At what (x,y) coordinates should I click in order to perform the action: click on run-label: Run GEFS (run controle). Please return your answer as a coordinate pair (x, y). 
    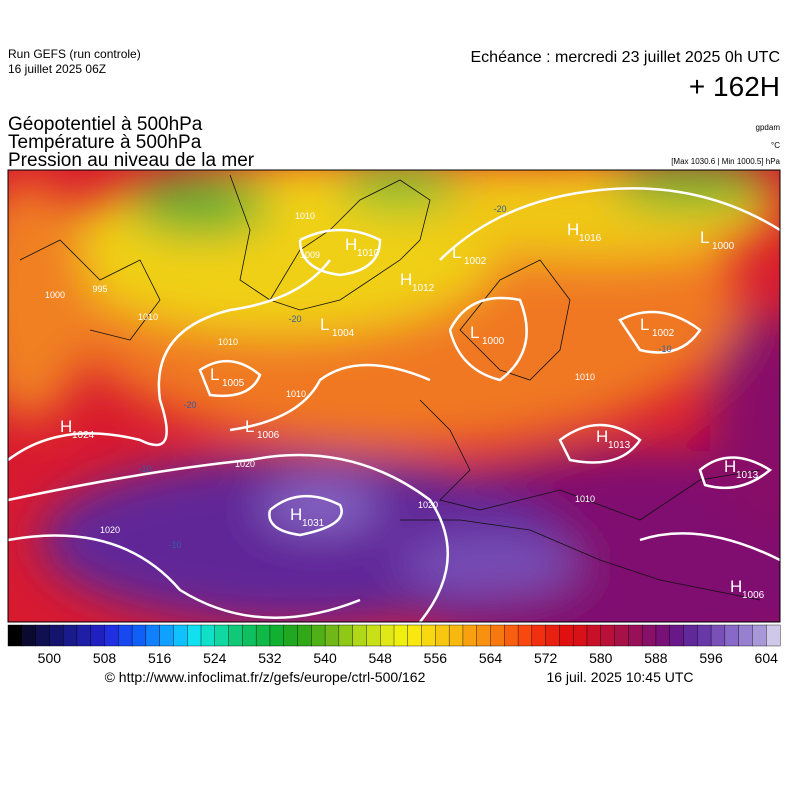
    Looking at the image, I should click on (74, 54).